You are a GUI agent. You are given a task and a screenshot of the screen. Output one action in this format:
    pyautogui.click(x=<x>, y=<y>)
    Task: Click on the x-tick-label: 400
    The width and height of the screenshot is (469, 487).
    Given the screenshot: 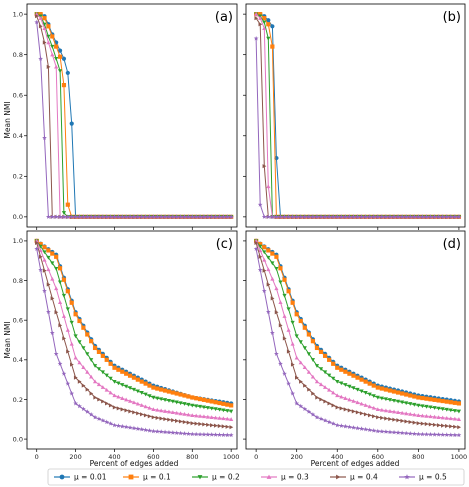 What is the action you would take?
    pyautogui.click(x=337, y=457)
    